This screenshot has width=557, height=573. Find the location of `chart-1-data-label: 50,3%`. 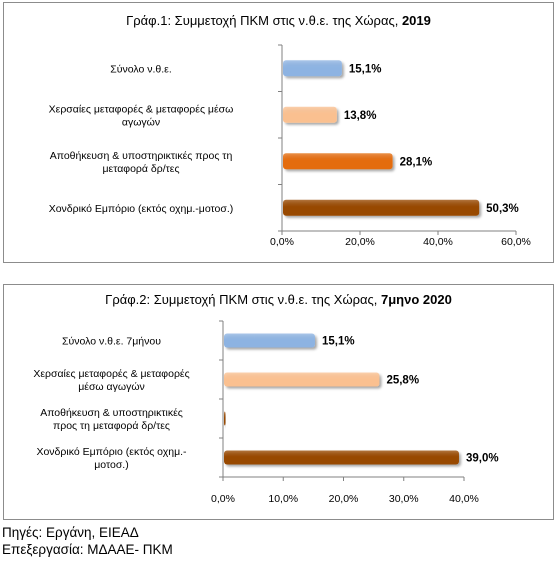

chart-1-data-label: 50,3% is located at coordinates (502, 209).